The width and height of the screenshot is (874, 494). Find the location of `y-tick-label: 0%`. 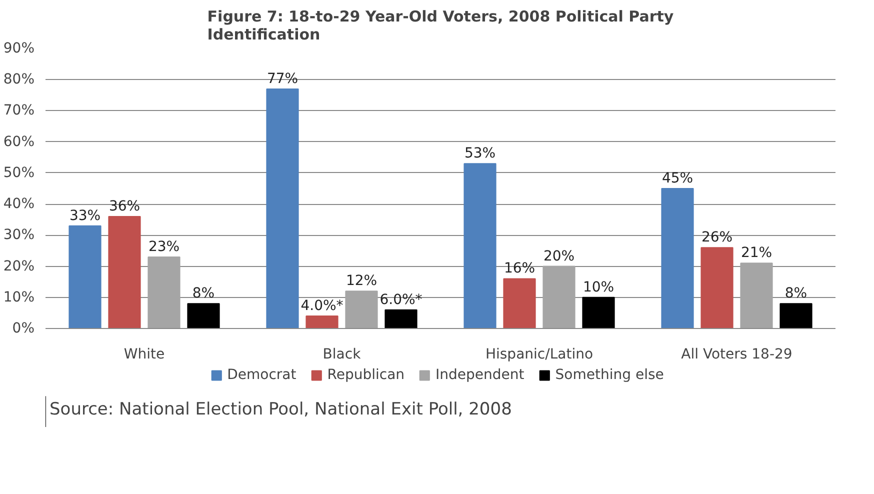

y-tick-label: 0% is located at coordinates (23, 328).